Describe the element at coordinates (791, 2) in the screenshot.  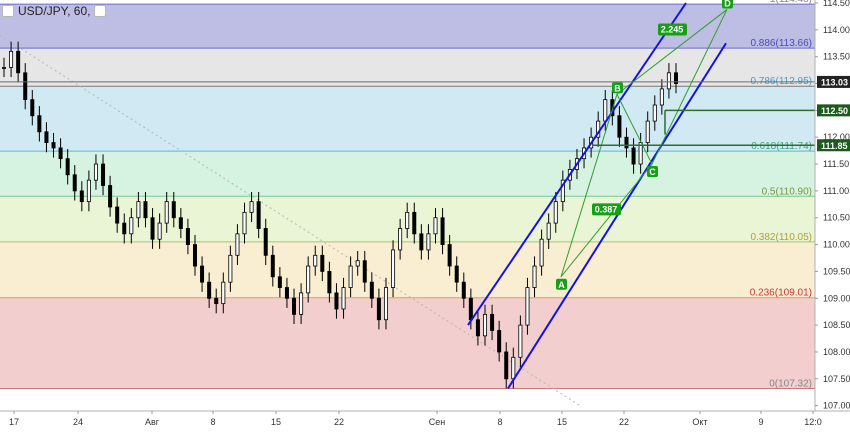
I see `fib-level-label: 1(114.48)` at that location.